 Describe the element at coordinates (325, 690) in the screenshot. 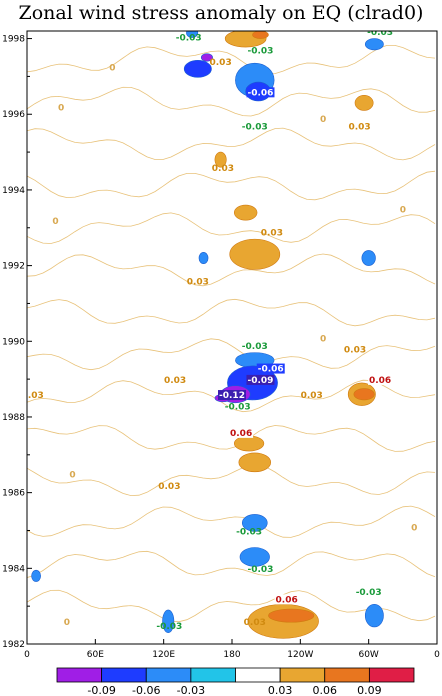

I see `colorbar-label: 0.06` at that location.